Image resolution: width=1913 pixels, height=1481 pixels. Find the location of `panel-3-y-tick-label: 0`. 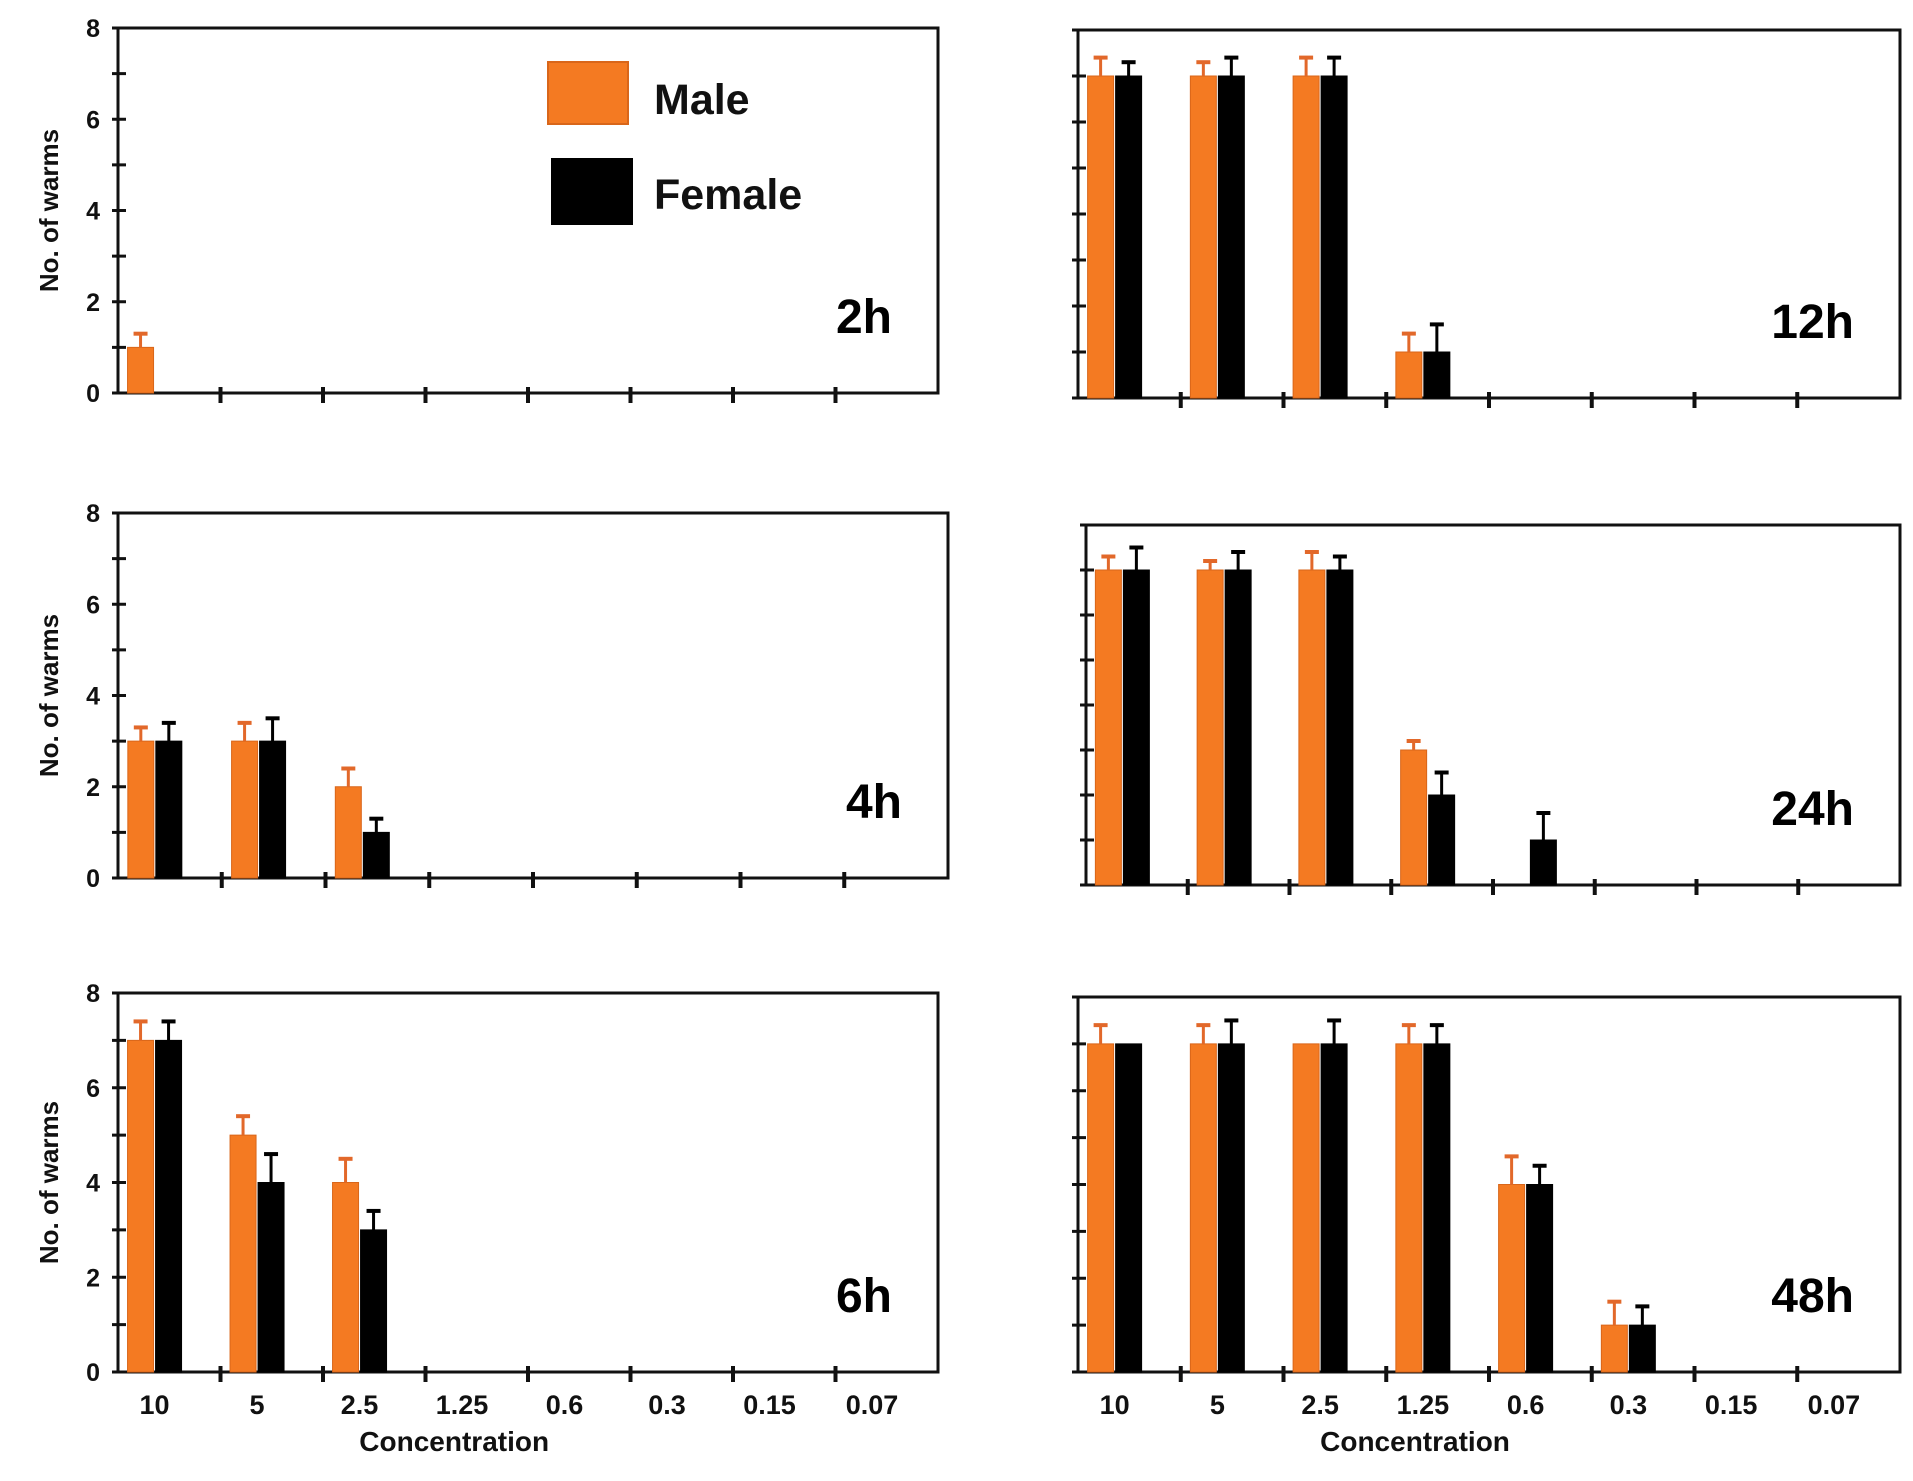

panel-3-y-tick-label: 0 is located at coordinates (93, 879).